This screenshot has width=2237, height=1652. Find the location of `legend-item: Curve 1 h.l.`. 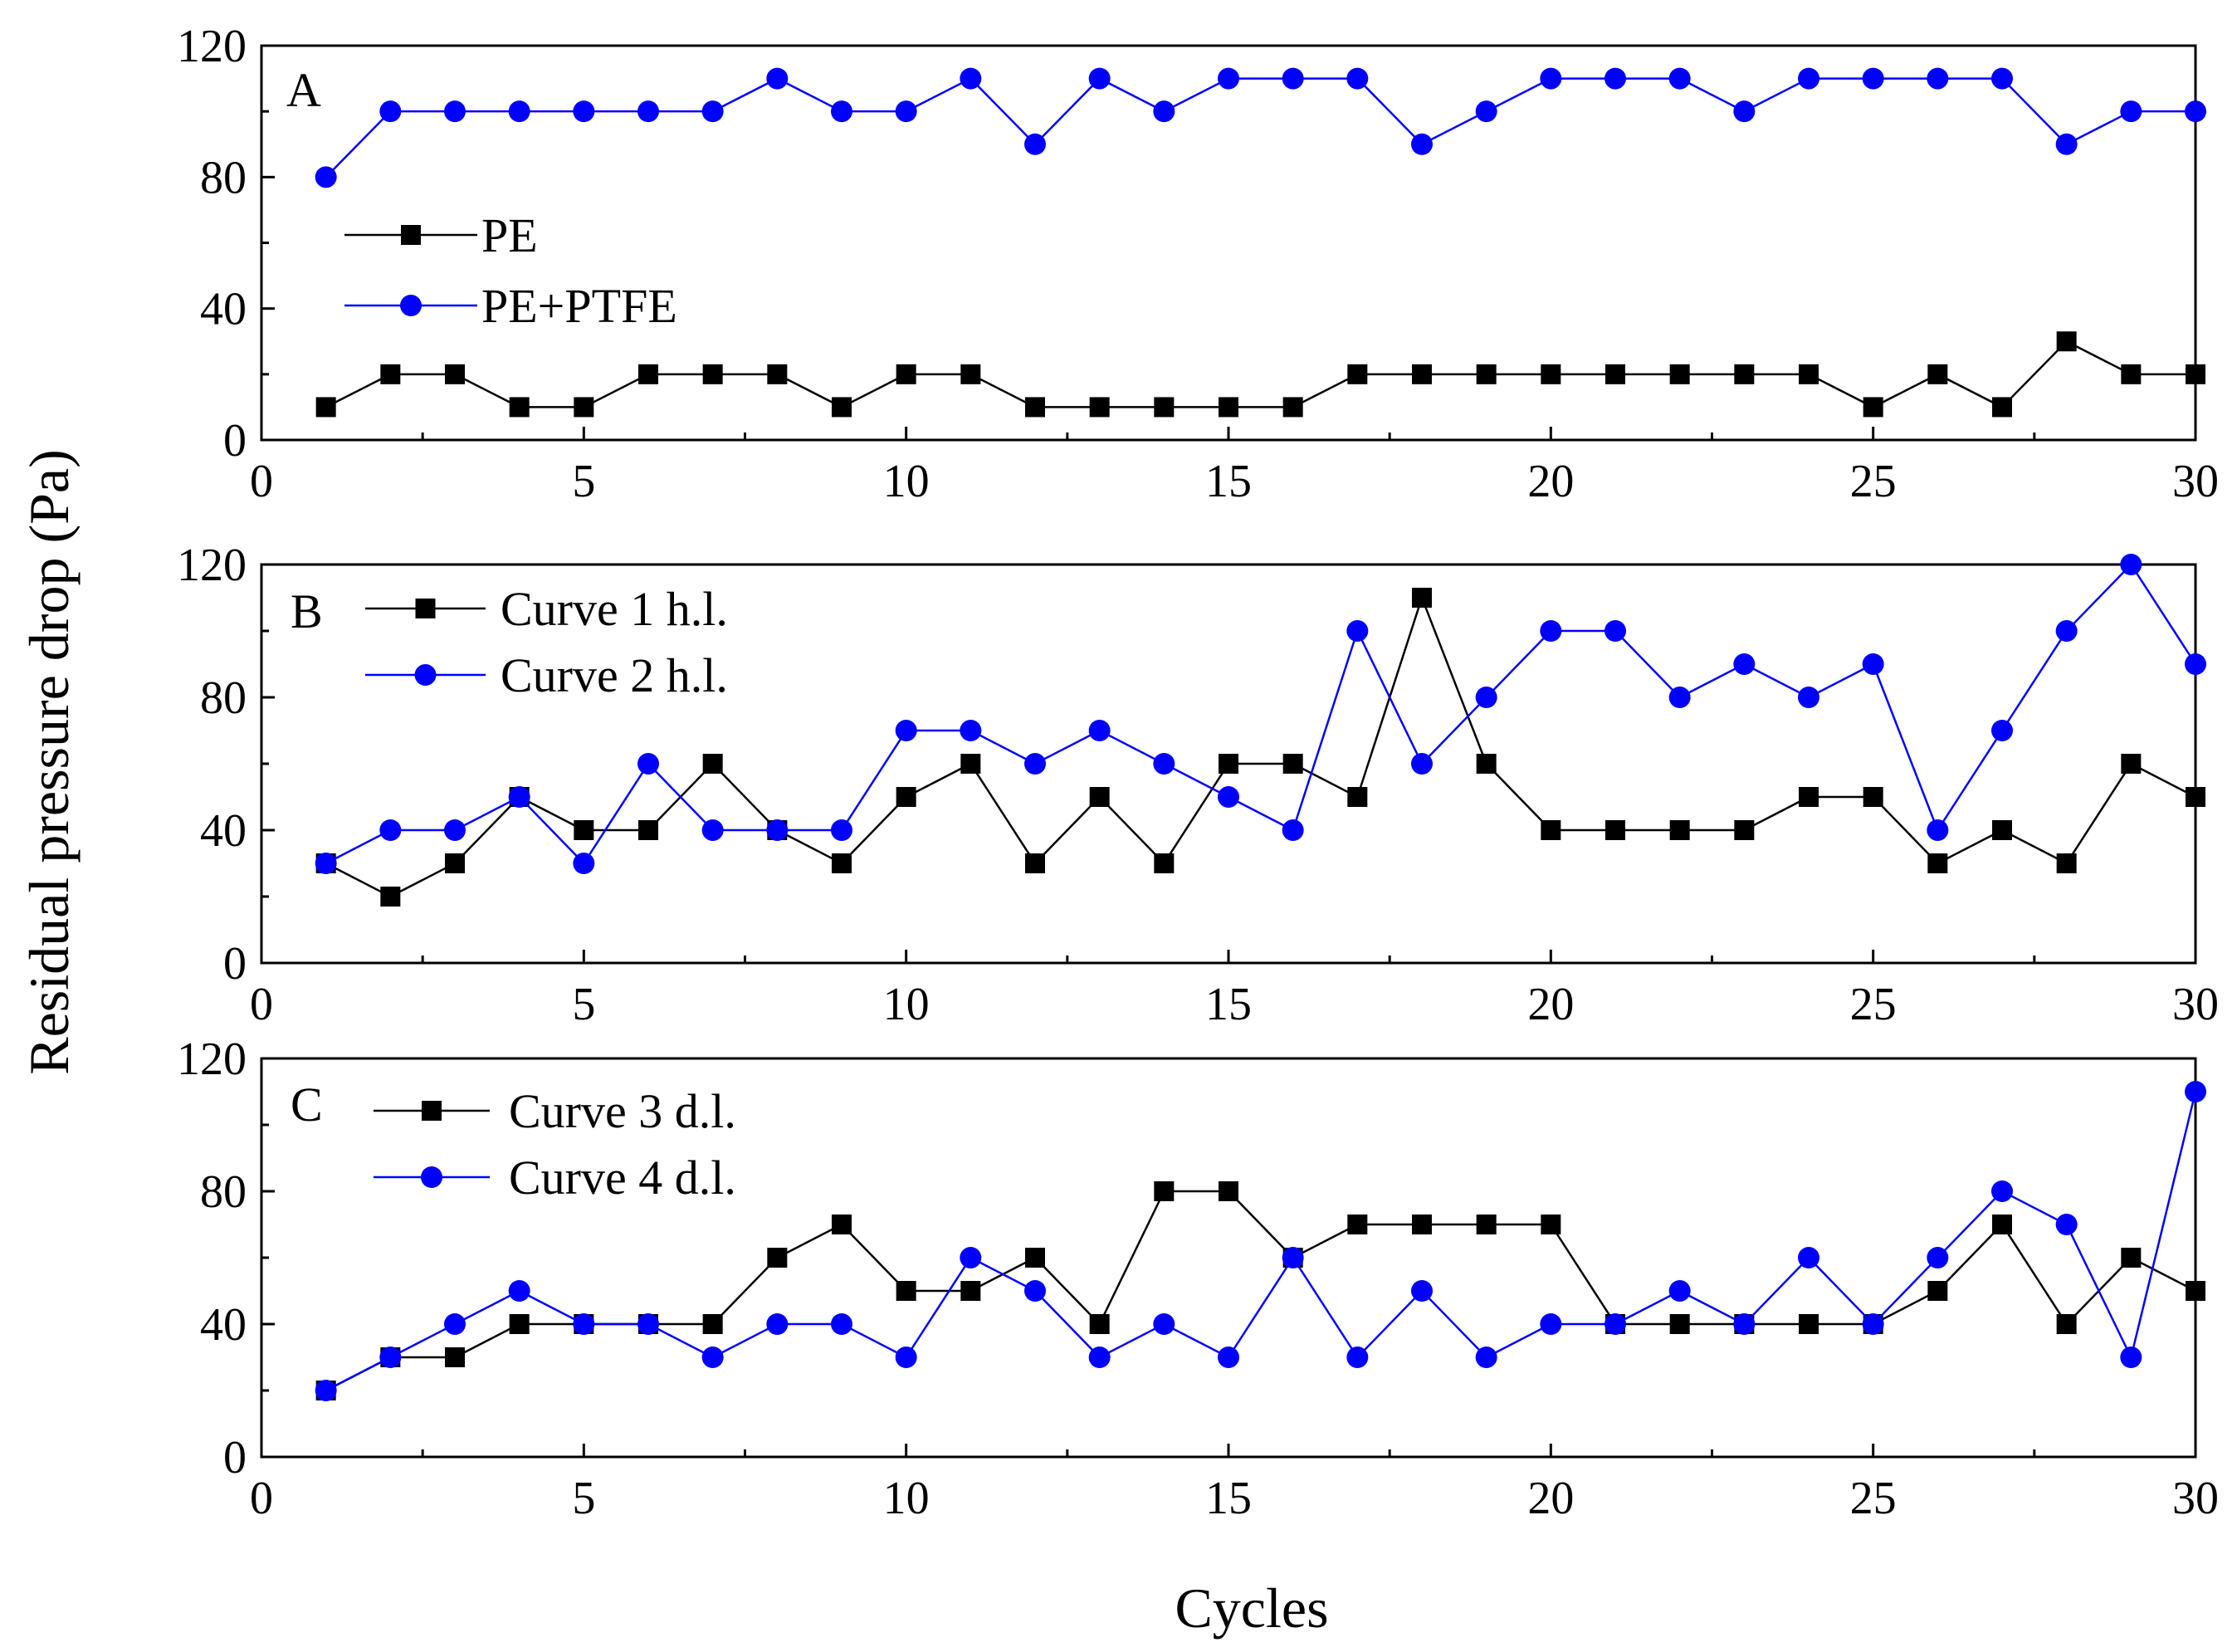

legend-item: Curve 1 h.l. is located at coordinates (546, 609).